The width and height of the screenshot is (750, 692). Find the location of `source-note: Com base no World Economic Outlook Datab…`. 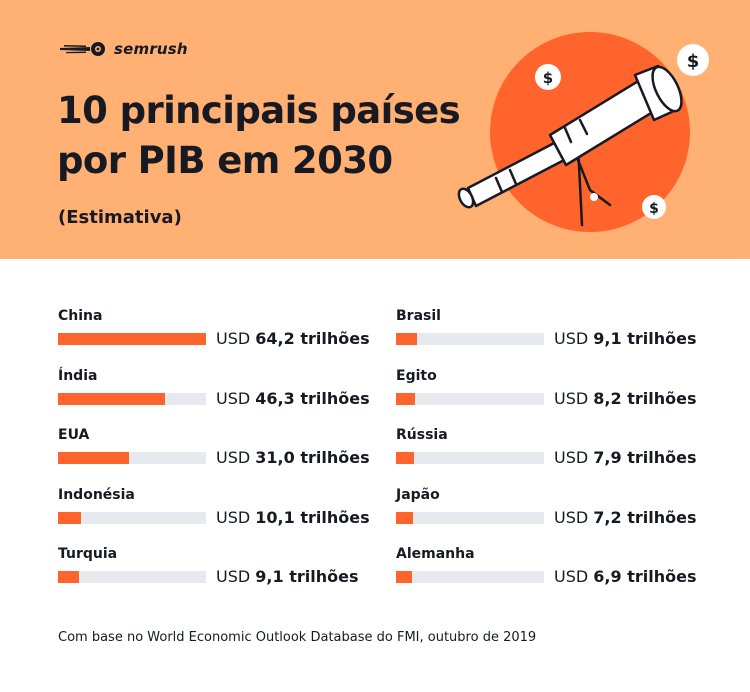

source-note: Com base no World Economic Outlook Datab… is located at coordinates (297, 637).